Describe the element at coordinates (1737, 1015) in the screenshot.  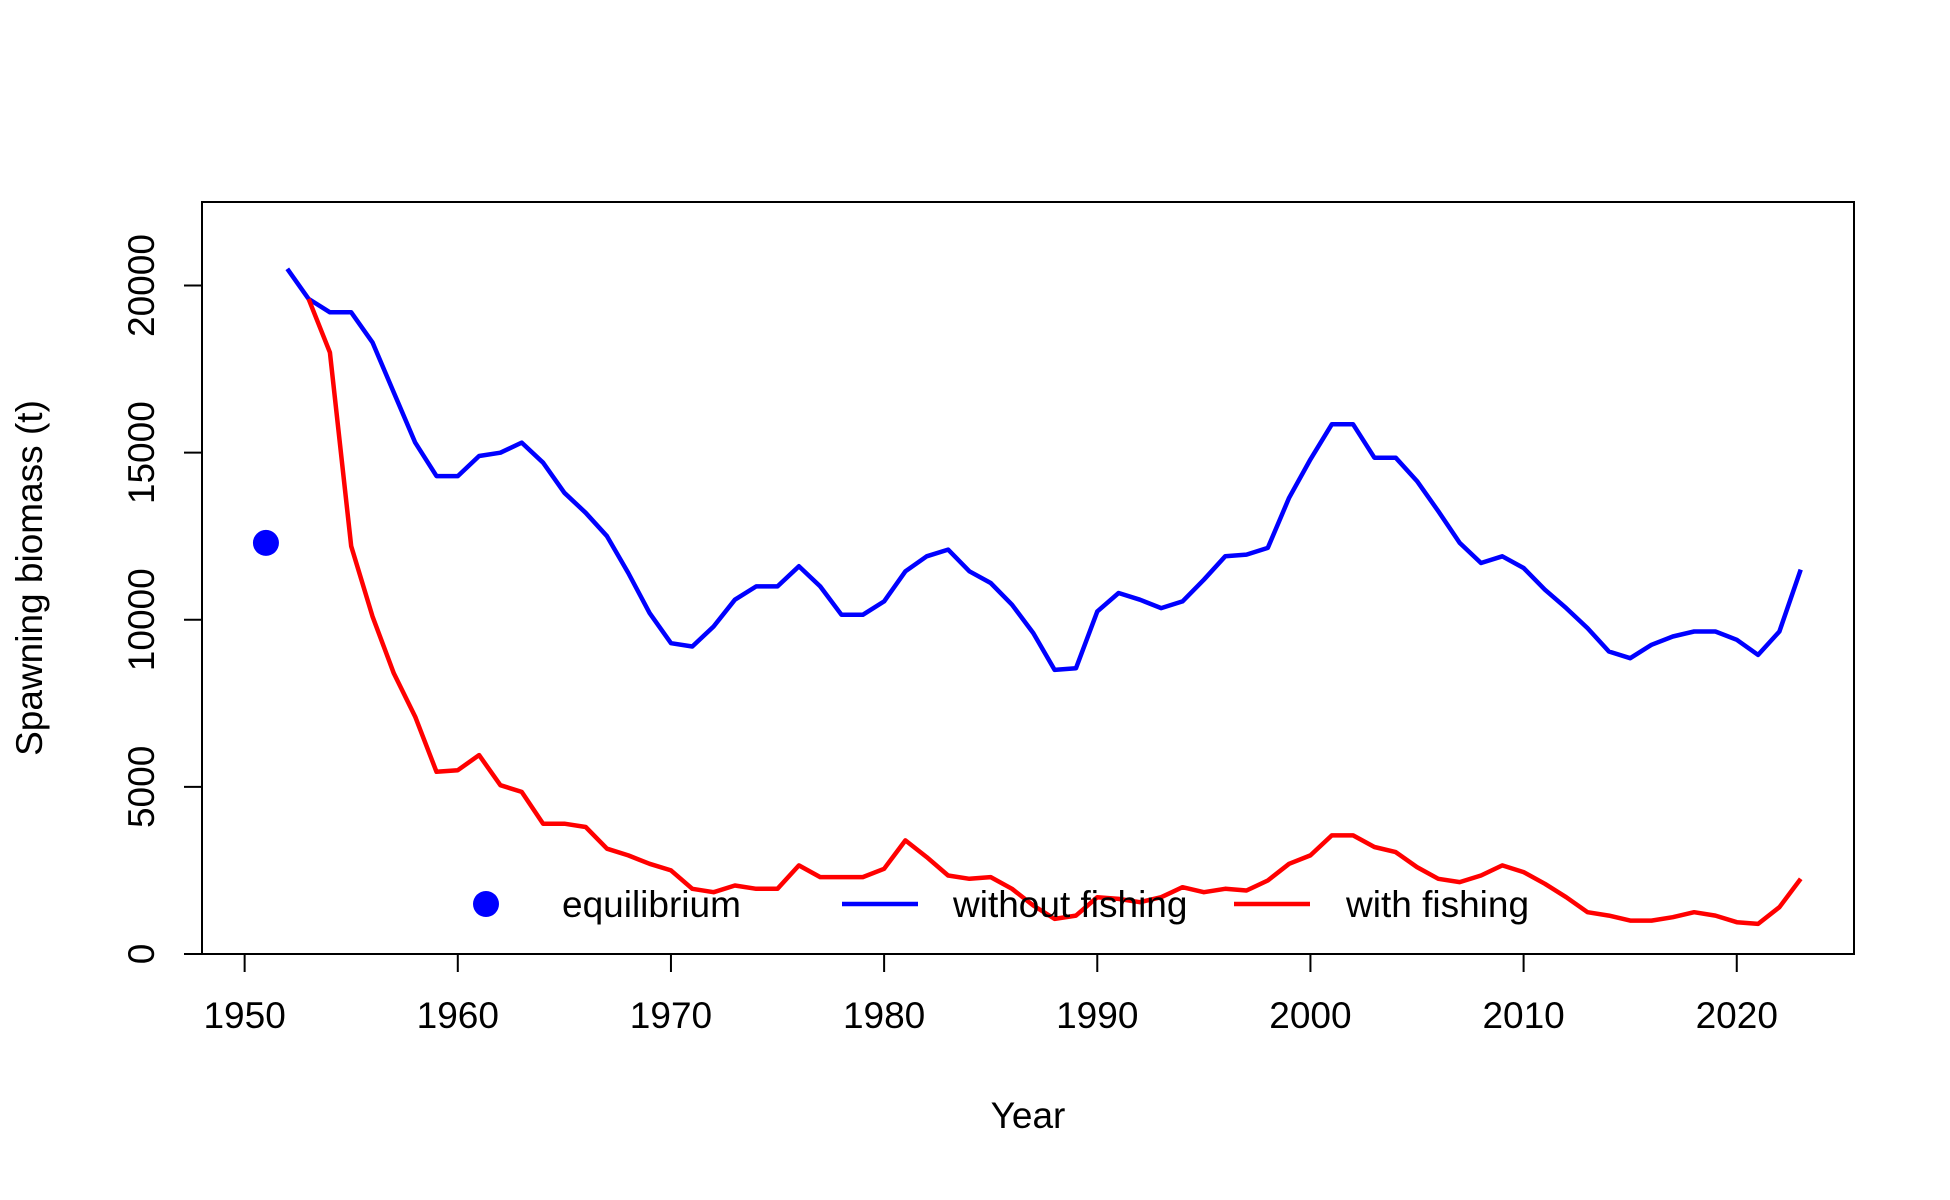
I see `x-tick-label: 2020` at that location.